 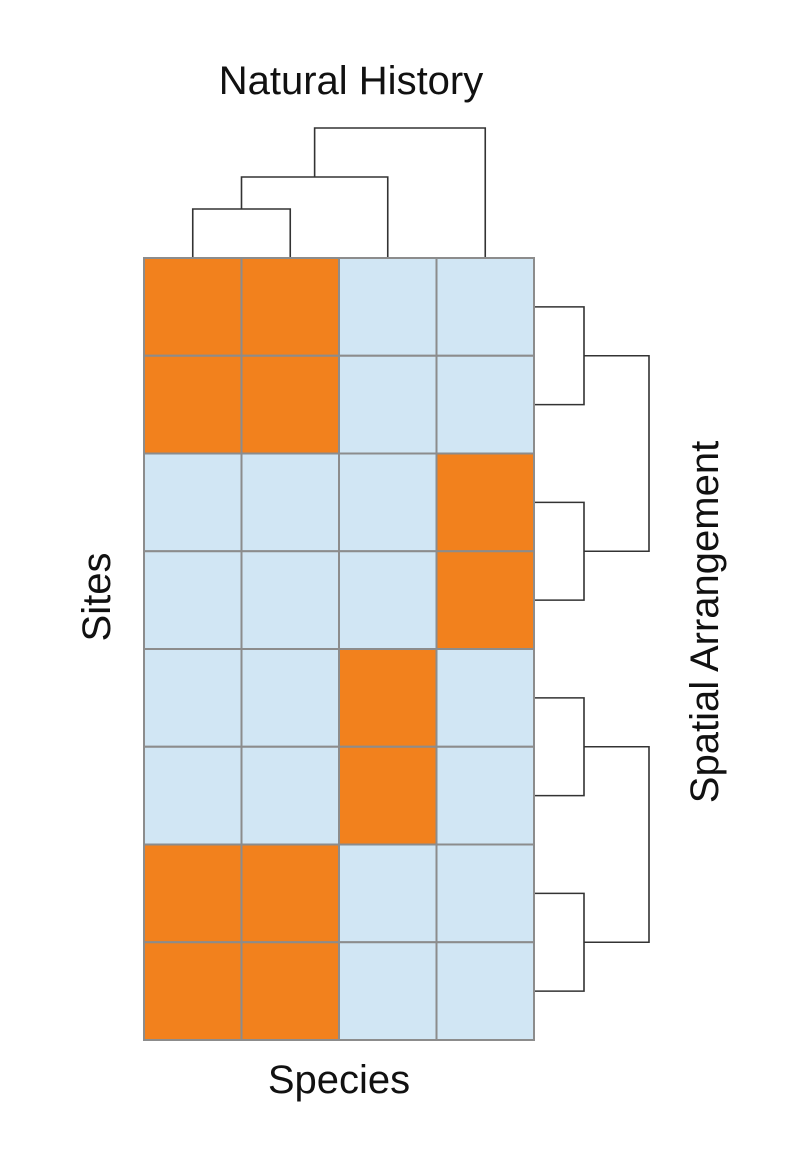 What do you see at coordinates (388, 698) in the screenshot?
I see `matrix-cell-r5-c3` at bounding box center [388, 698].